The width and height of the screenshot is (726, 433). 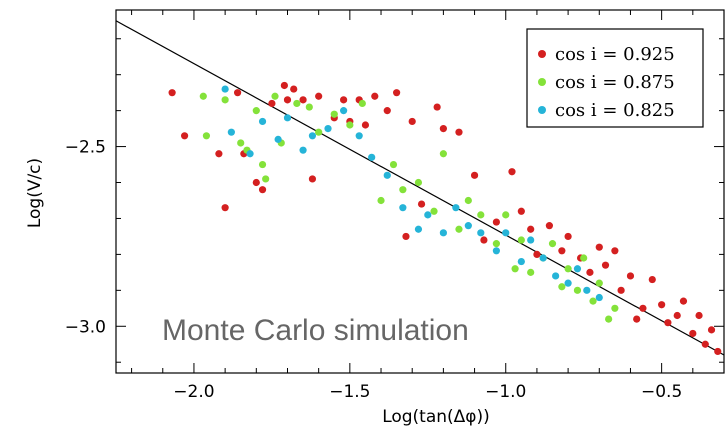 I want to click on x-tick-label: −1.0, so click(x=505, y=392).